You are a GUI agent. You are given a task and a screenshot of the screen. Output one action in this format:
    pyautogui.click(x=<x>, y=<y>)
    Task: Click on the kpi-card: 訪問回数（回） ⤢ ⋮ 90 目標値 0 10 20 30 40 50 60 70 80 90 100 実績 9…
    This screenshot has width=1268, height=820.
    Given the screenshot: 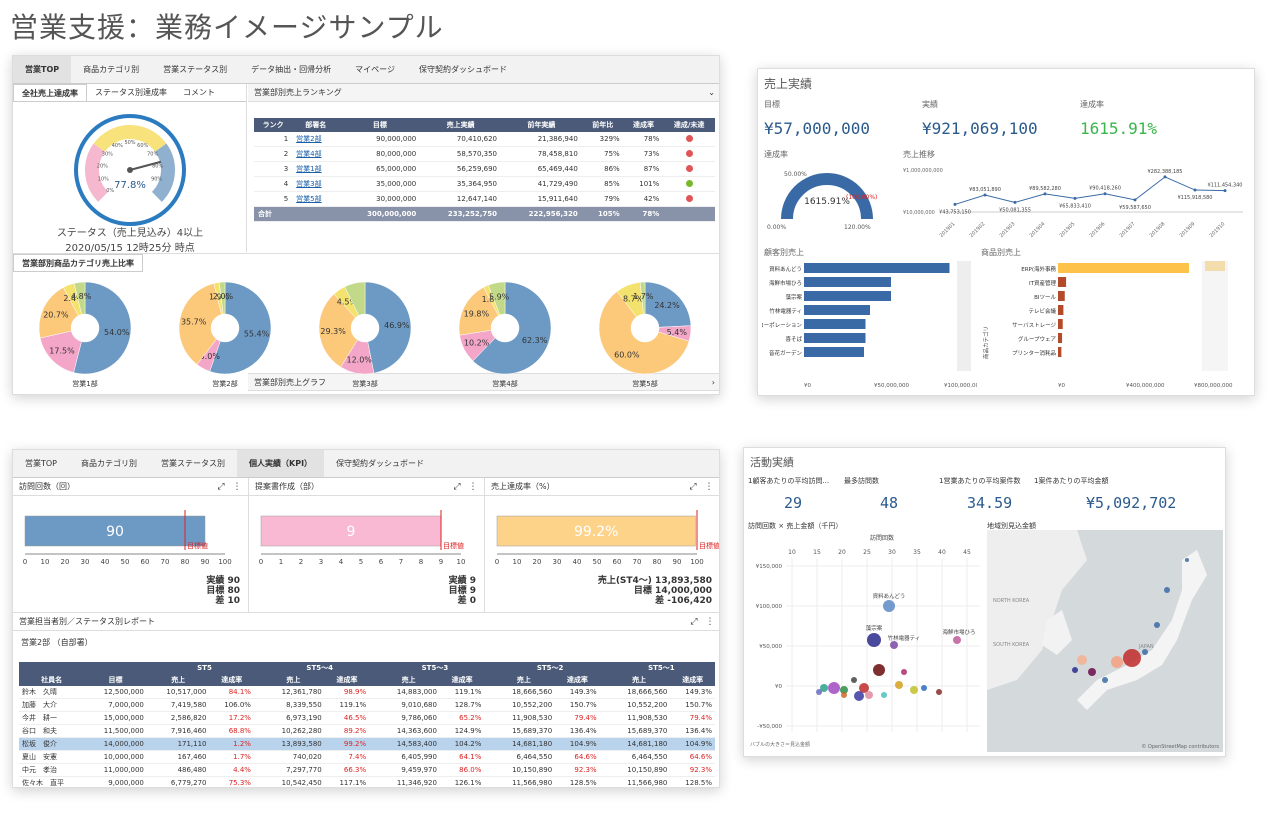 What is the action you would take?
    pyautogui.click(x=131, y=545)
    